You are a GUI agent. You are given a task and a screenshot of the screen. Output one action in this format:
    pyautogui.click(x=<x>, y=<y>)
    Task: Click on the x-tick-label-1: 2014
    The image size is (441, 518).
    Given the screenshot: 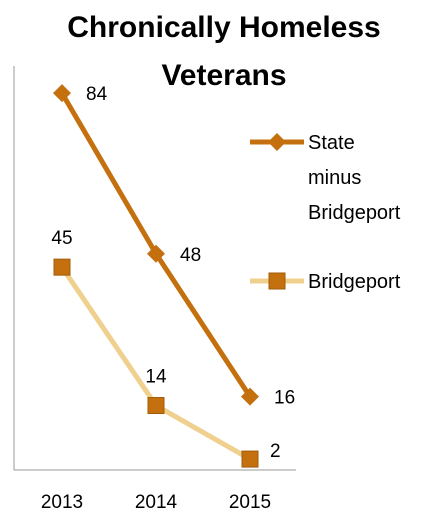 What is the action you would take?
    pyautogui.click(x=156, y=502)
    